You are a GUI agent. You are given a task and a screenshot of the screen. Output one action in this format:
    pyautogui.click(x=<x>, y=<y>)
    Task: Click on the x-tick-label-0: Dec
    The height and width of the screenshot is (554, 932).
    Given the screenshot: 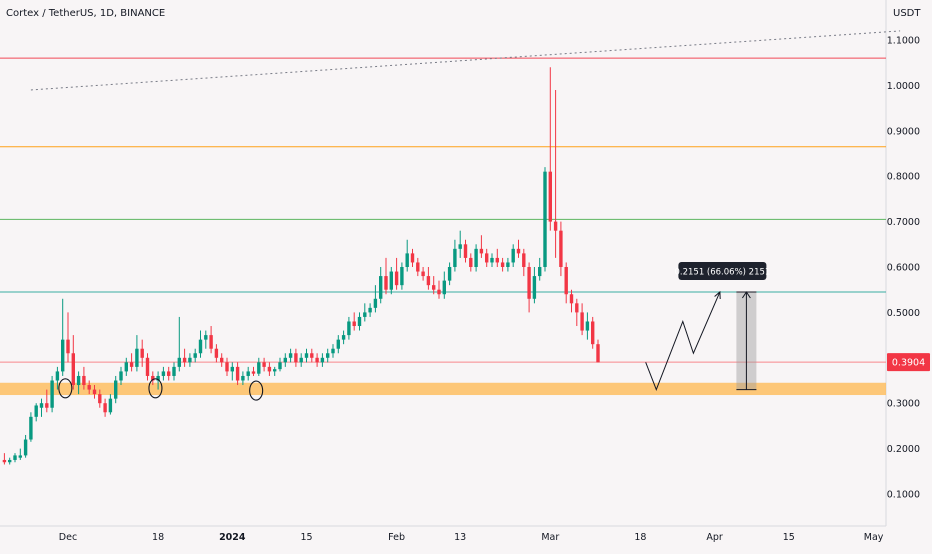 What is the action you would take?
    pyautogui.click(x=68, y=537)
    